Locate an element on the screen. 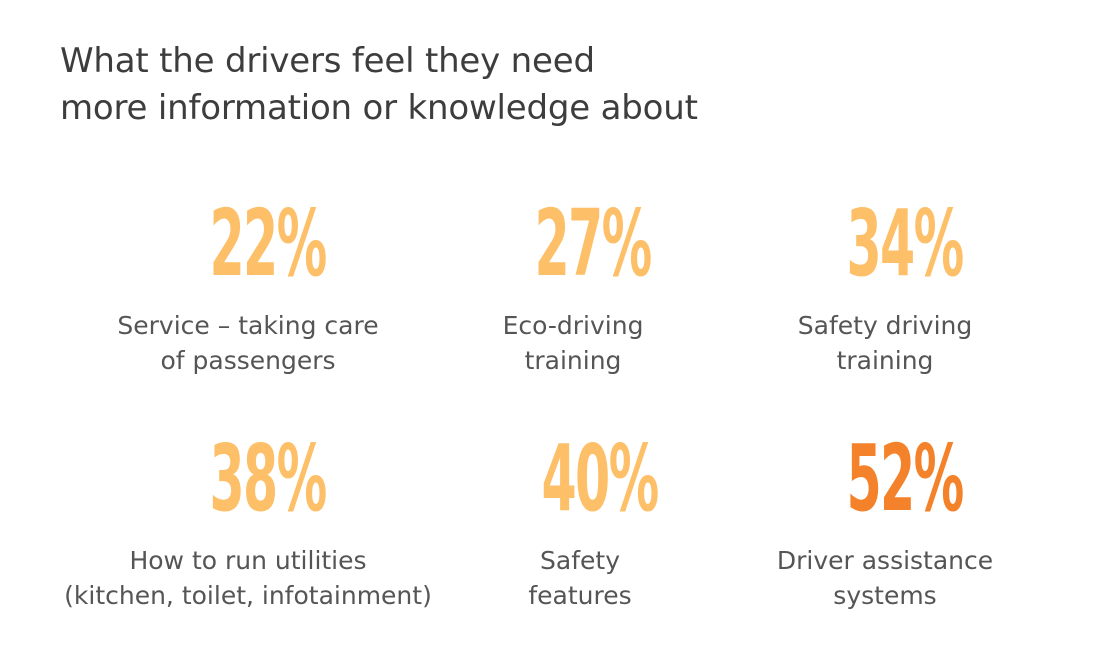 The height and width of the screenshot is (660, 1093). stat-percentage: 22% is located at coordinates (268, 243).